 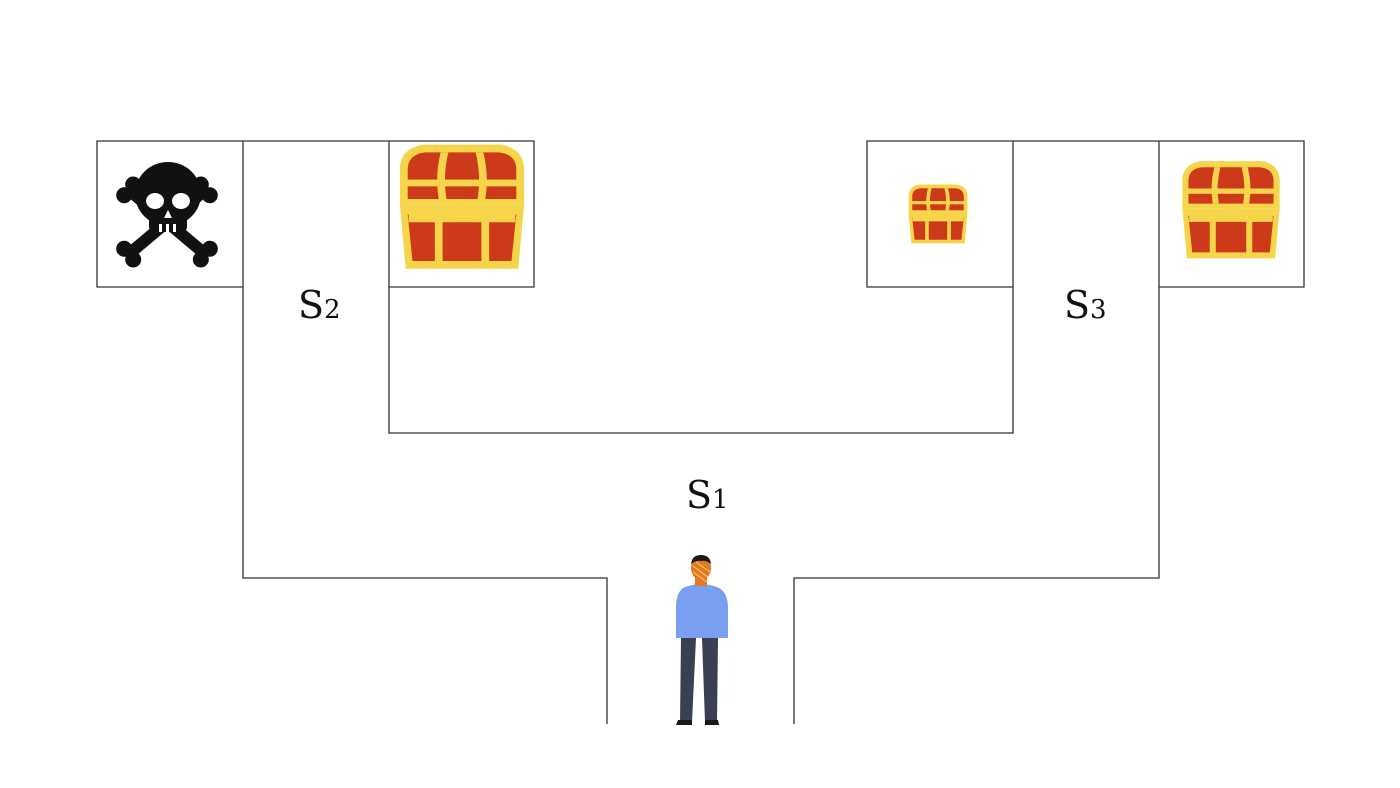 I want to click on state-label-s2: S2, so click(x=319, y=305).